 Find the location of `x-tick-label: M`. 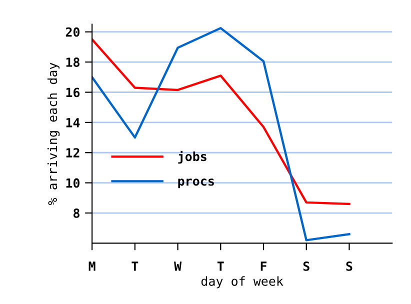

x-tick-label: M is located at coordinates (92, 266).